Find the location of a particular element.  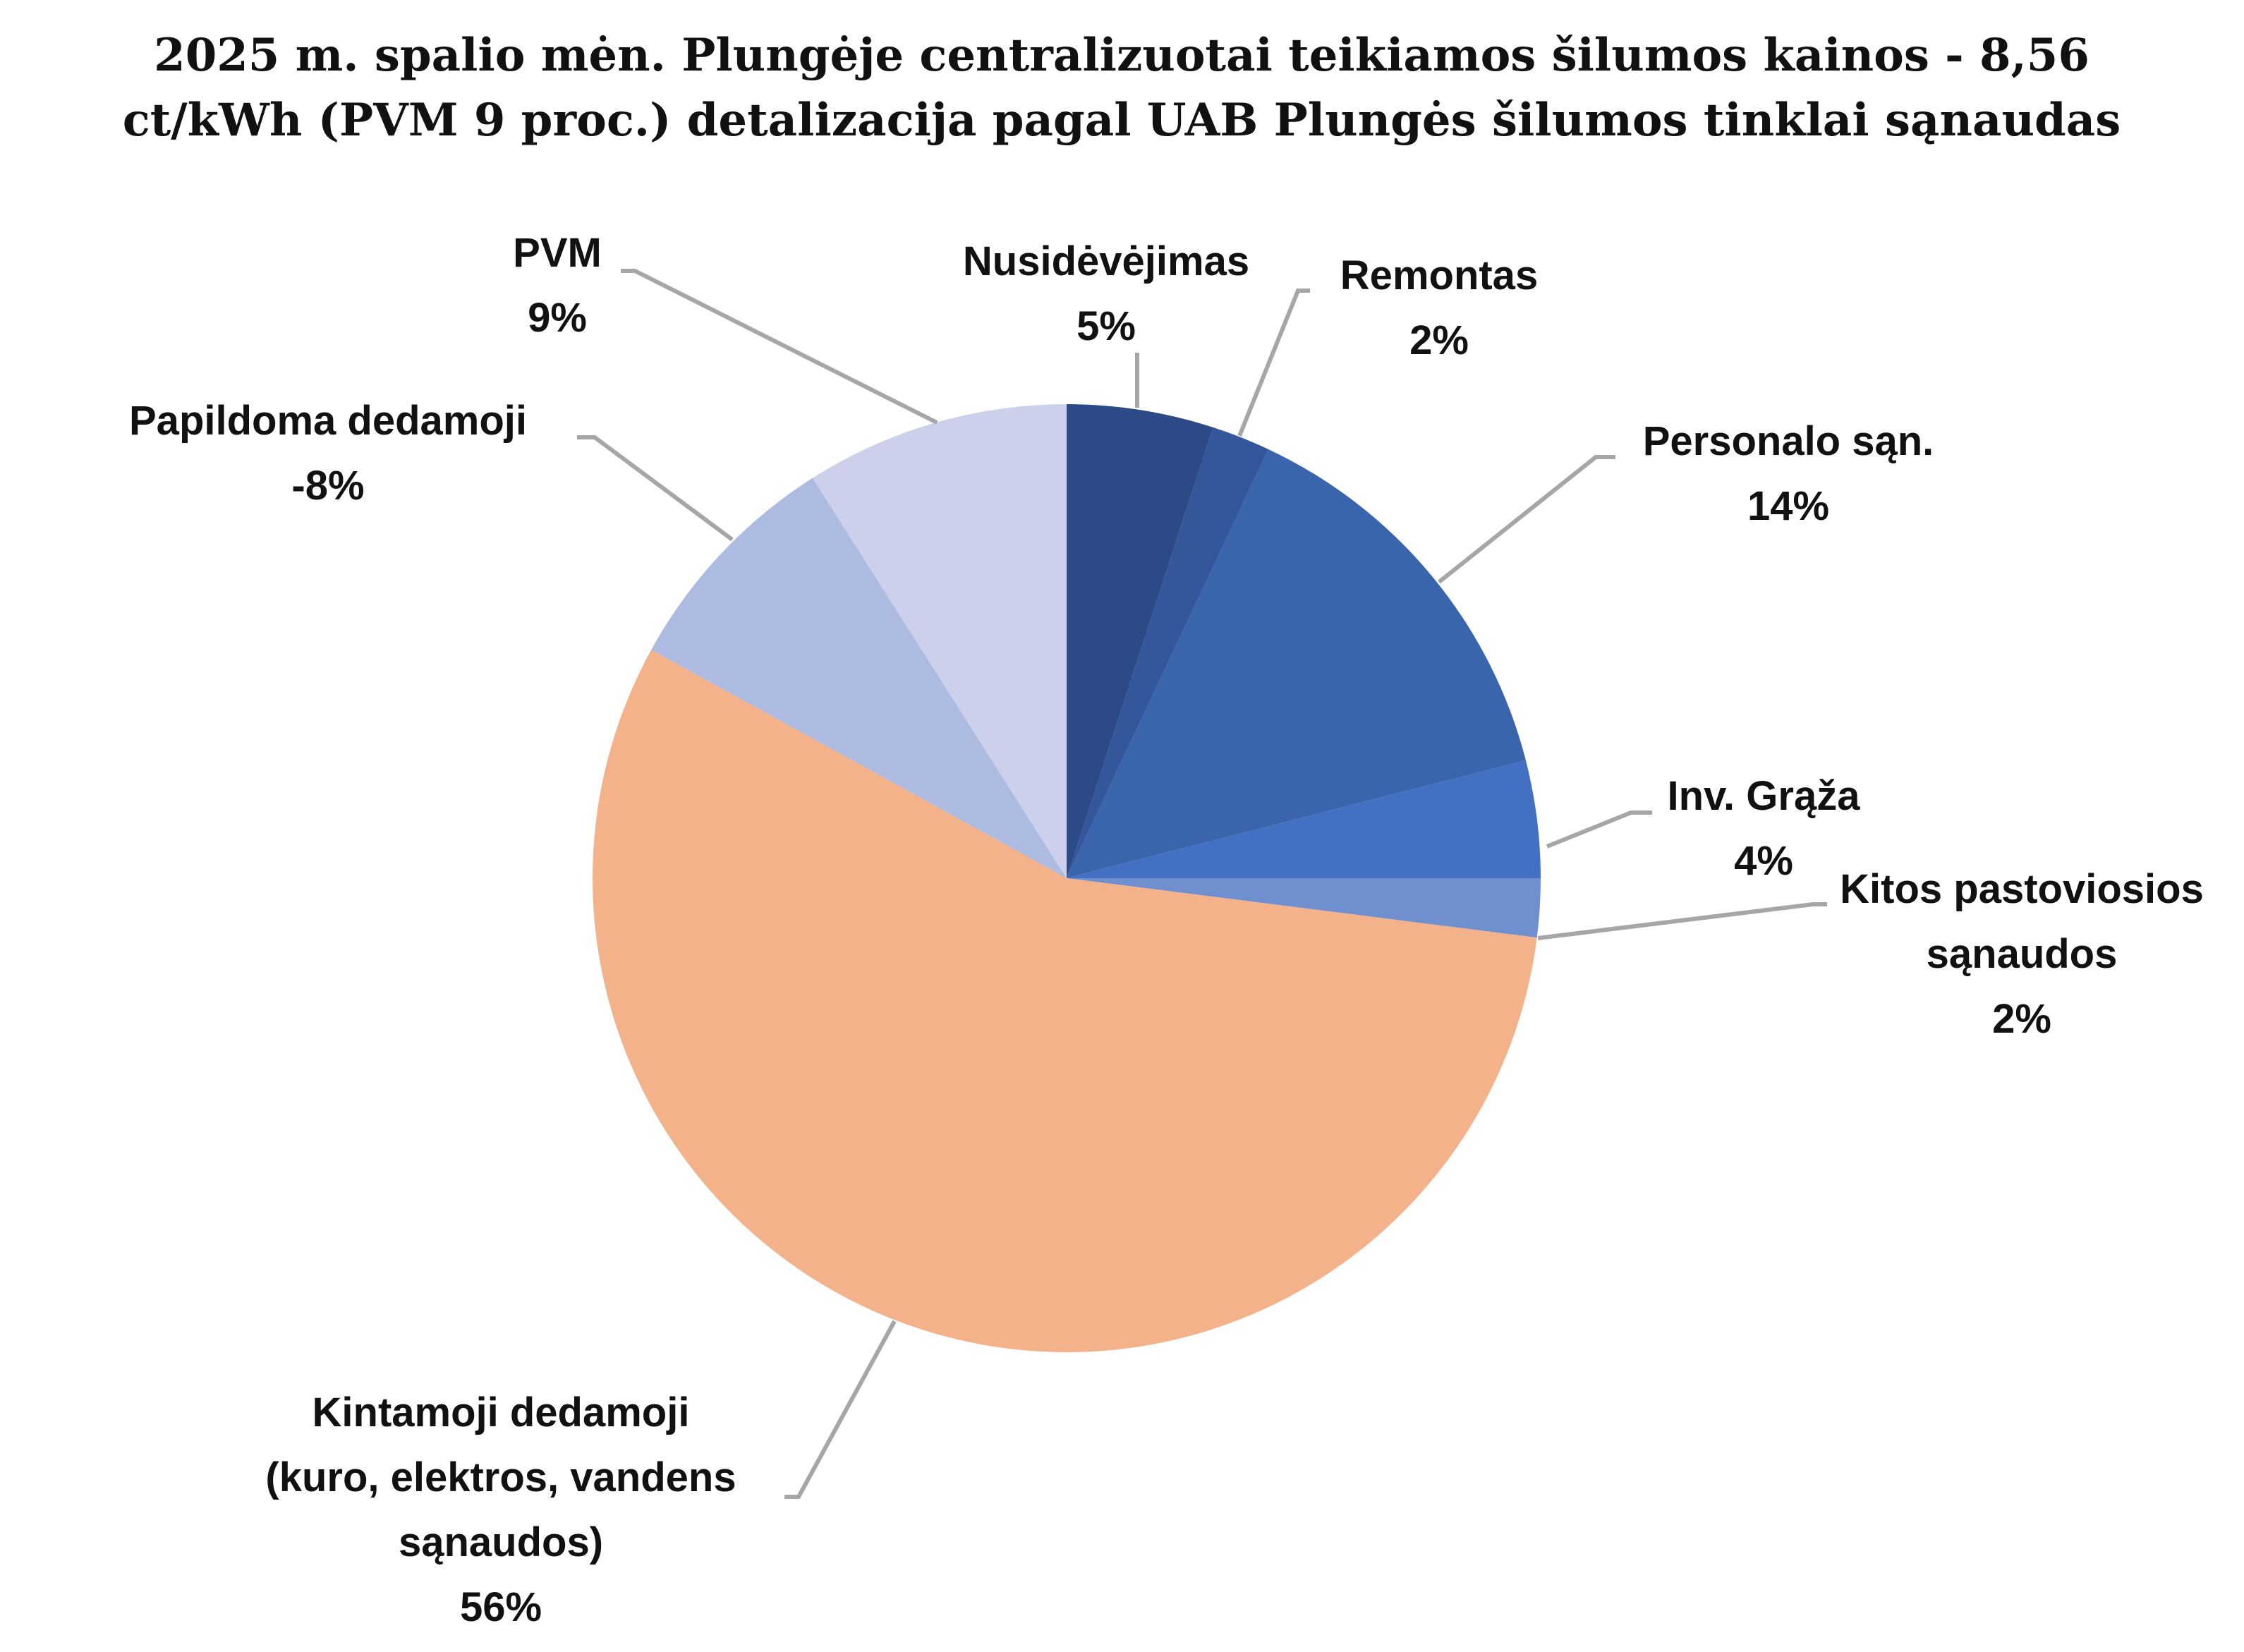

data-label-6-percent: -8% is located at coordinates (327, 486).